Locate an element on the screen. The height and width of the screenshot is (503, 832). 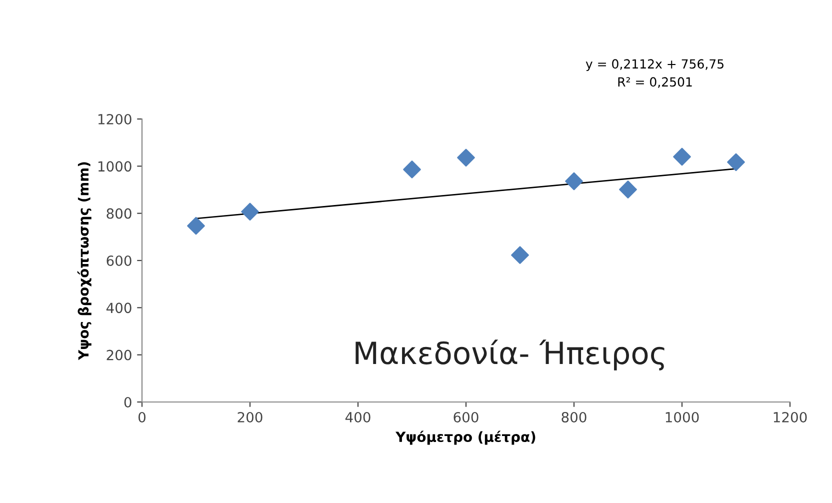
y-tick-label: 600 is located at coordinates (119, 260).